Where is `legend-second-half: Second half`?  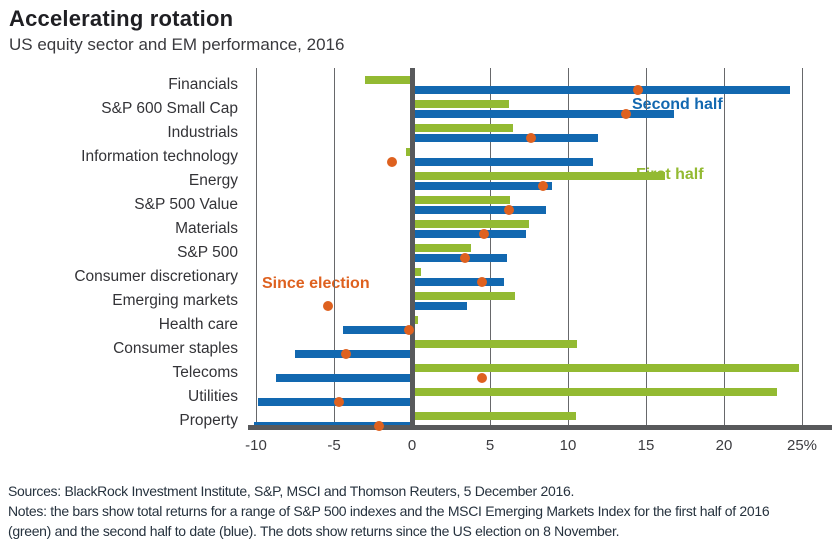 legend-second-half: Second half is located at coordinates (677, 104).